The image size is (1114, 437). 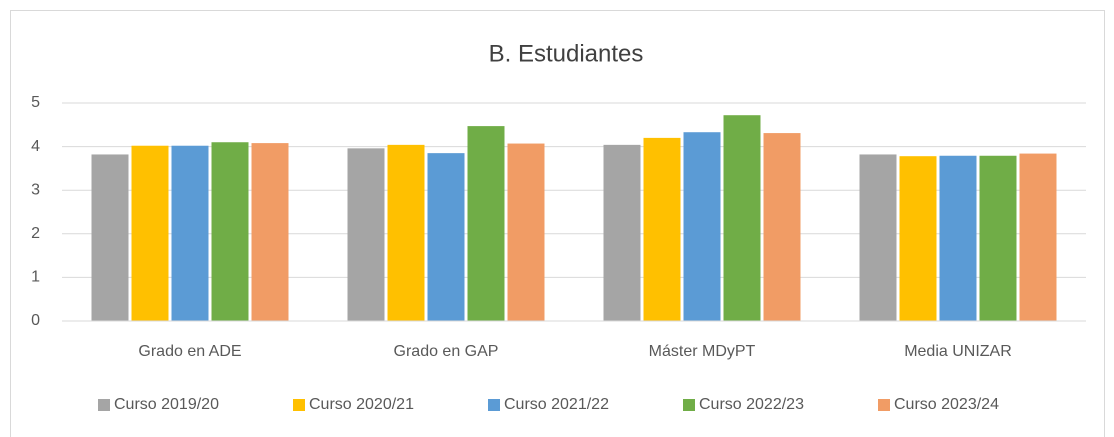 I want to click on legend-label: Curso 2022/23, so click(x=751, y=404).